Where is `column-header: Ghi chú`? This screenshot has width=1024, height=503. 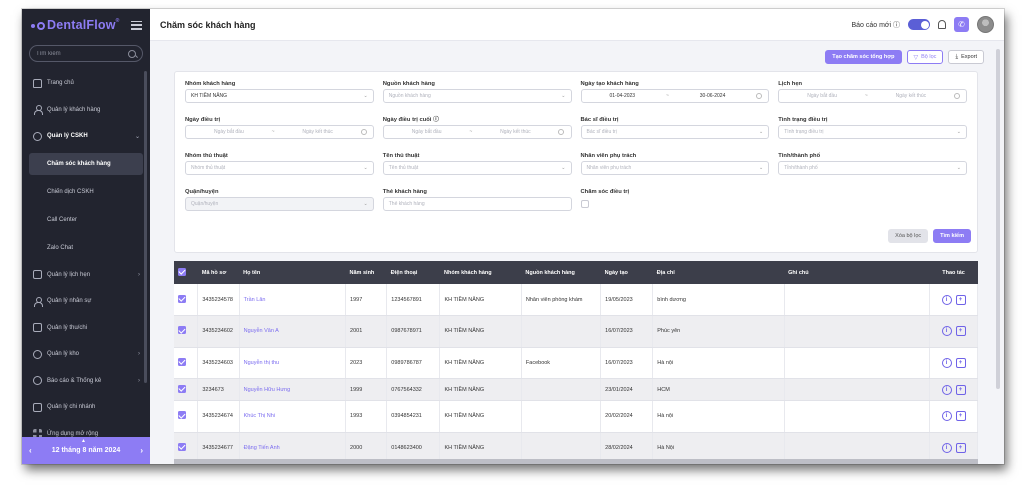 column-header: Ghi chú is located at coordinates (798, 272).